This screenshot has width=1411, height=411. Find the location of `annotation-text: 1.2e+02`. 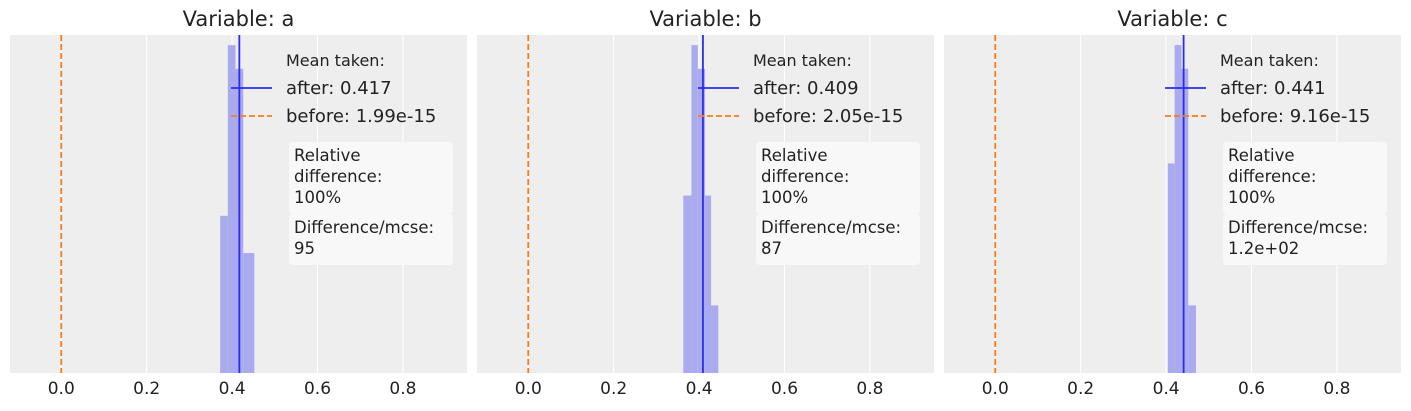

annotation-text: 1.2e+02 is located at coordinates (1263, 248).